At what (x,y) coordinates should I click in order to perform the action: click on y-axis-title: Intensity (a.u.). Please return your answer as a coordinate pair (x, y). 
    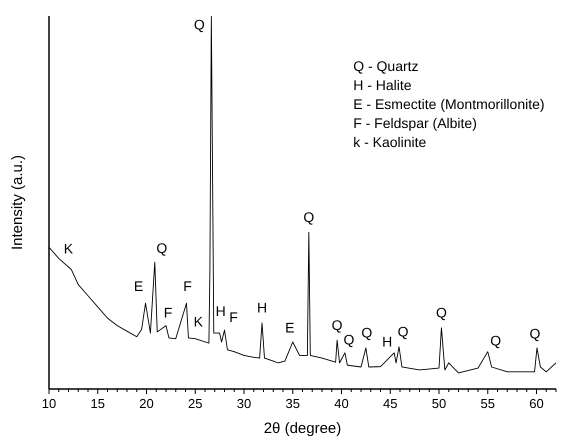
    Looking at the image, I should click on (17, 202).